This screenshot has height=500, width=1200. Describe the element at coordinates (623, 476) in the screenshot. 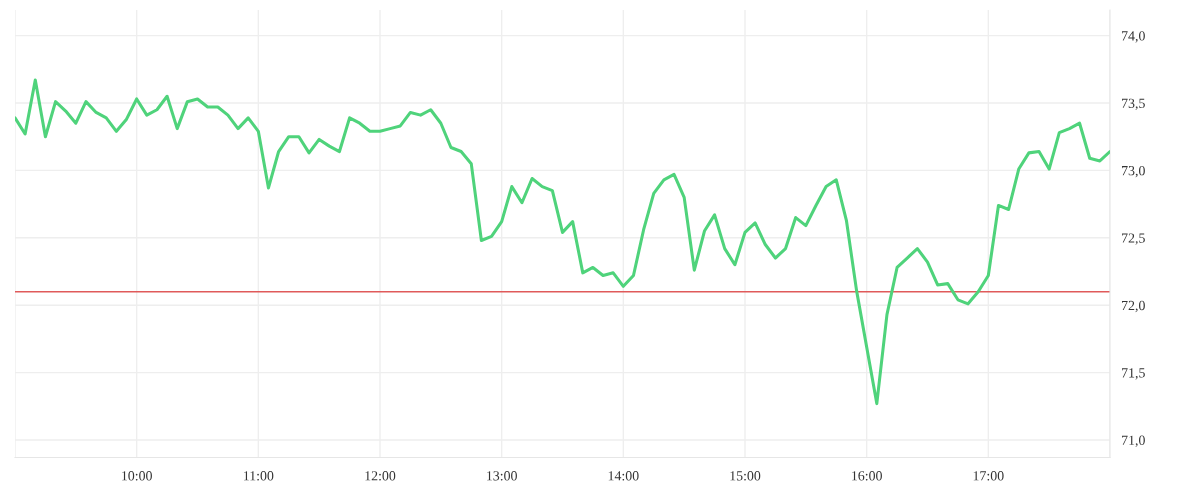

I see `x-tick-label: 14:00` at that location.